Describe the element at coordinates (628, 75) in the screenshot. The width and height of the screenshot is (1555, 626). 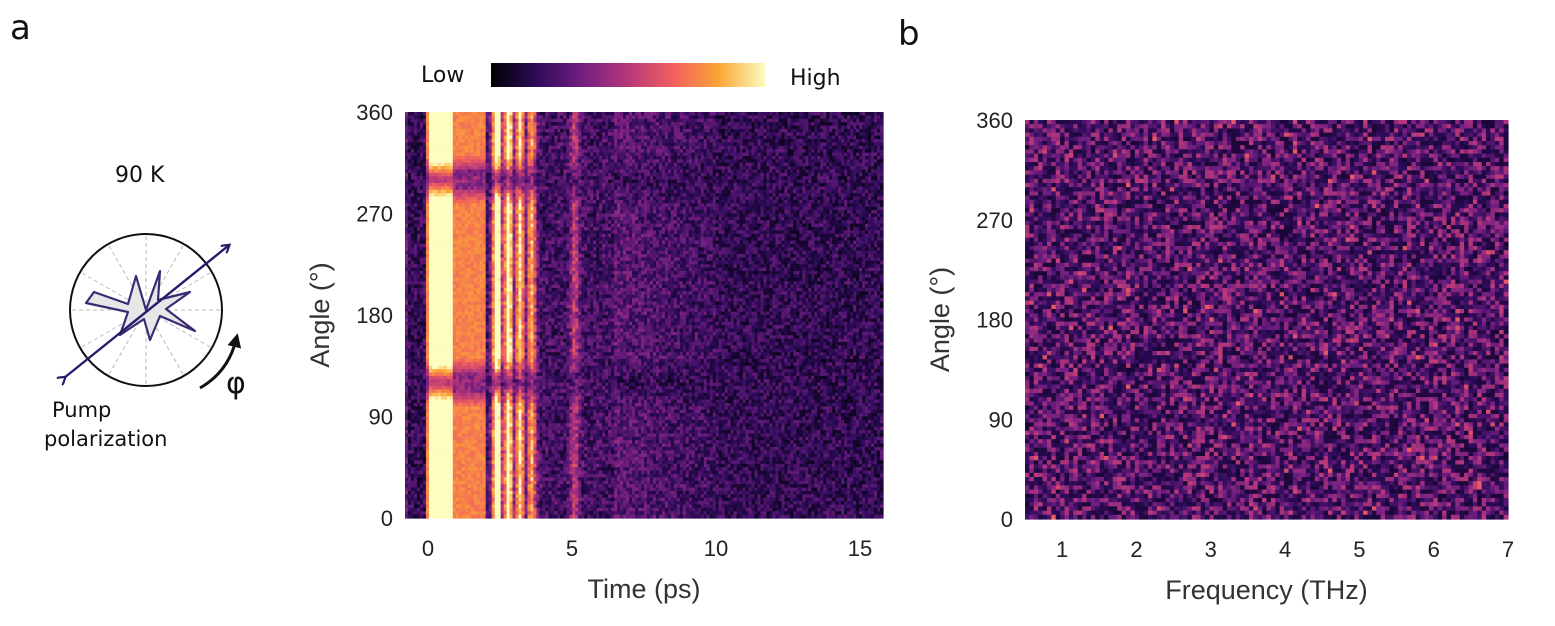
I see `colorbar` at that location.